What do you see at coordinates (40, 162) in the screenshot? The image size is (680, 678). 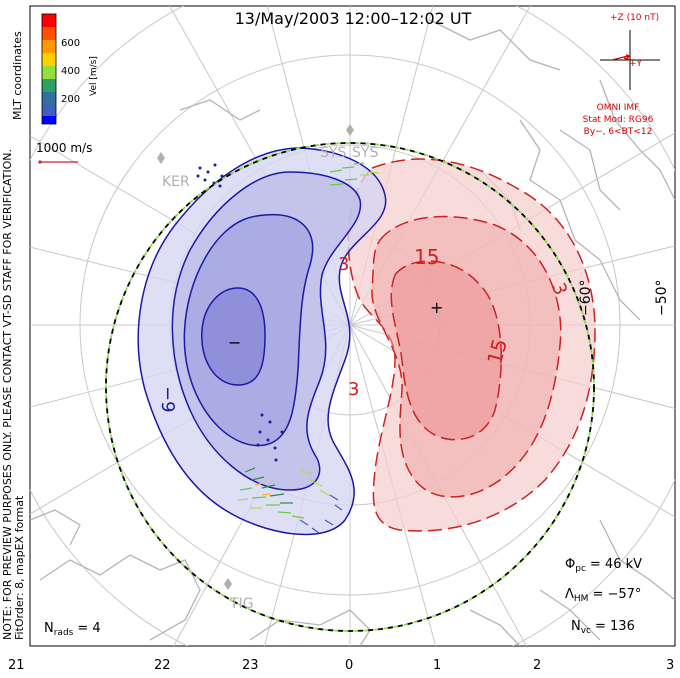 I see `scale-vector-origin` at bounding box center [40, 162].